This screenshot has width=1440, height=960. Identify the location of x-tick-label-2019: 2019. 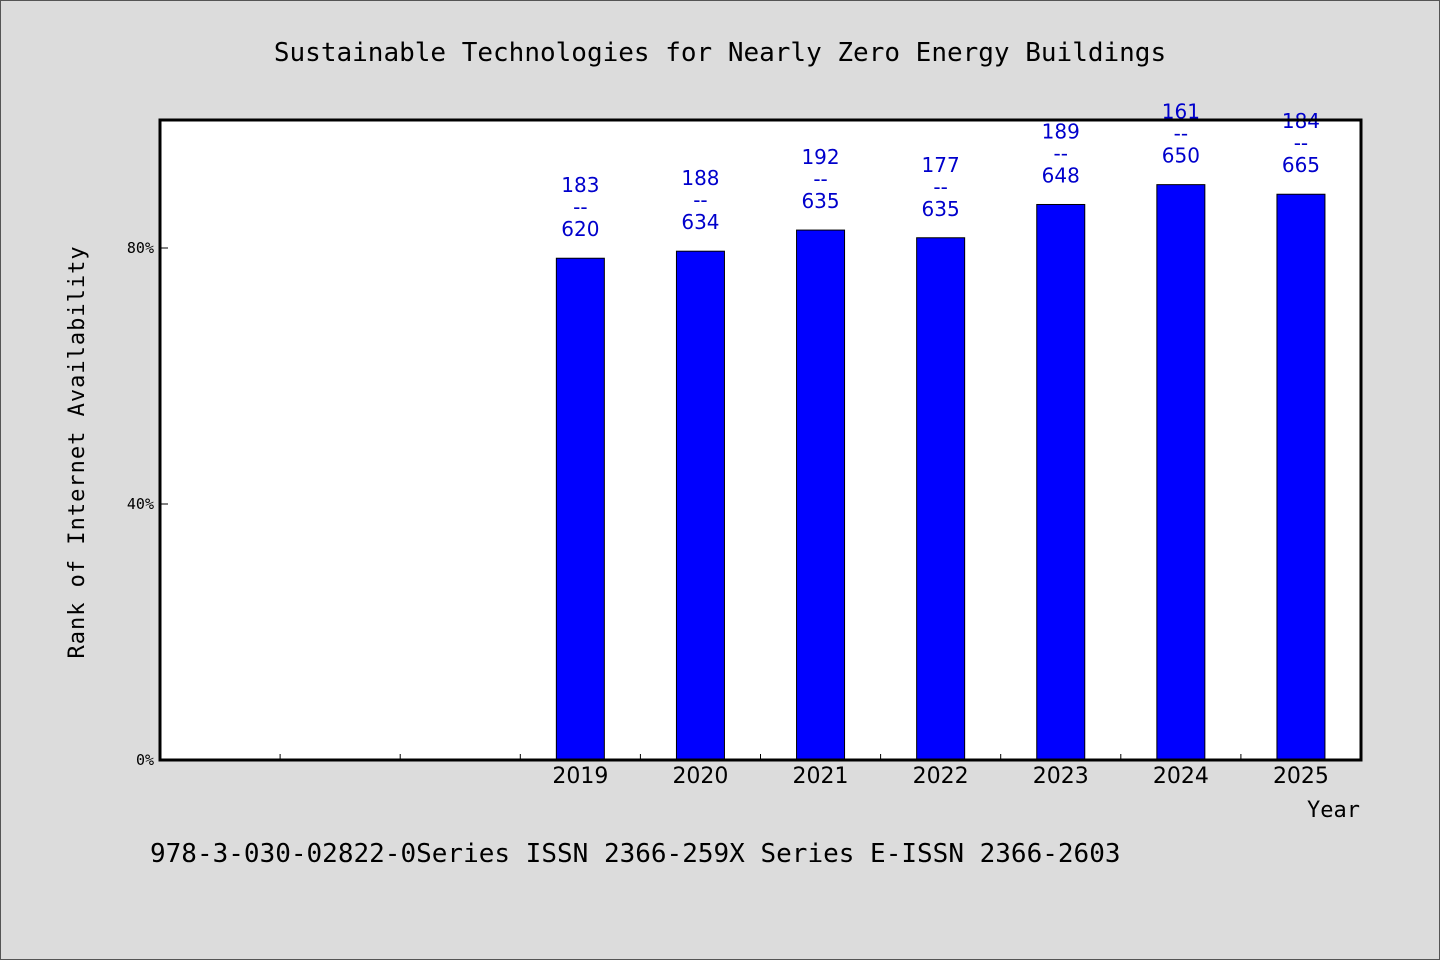
(580, 776).